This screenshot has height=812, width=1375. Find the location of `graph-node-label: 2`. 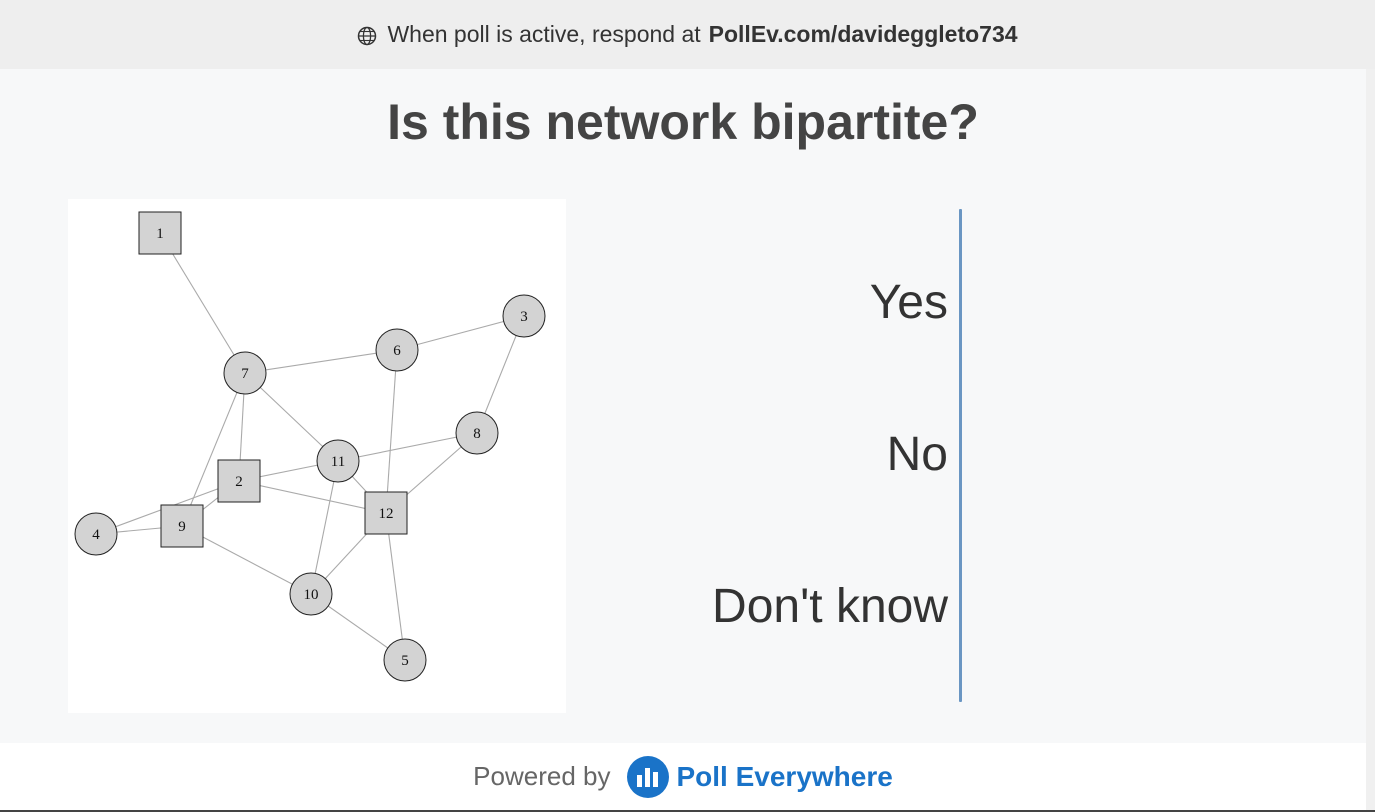

graph-node-label: 2 is located at coordinates (239, 482).